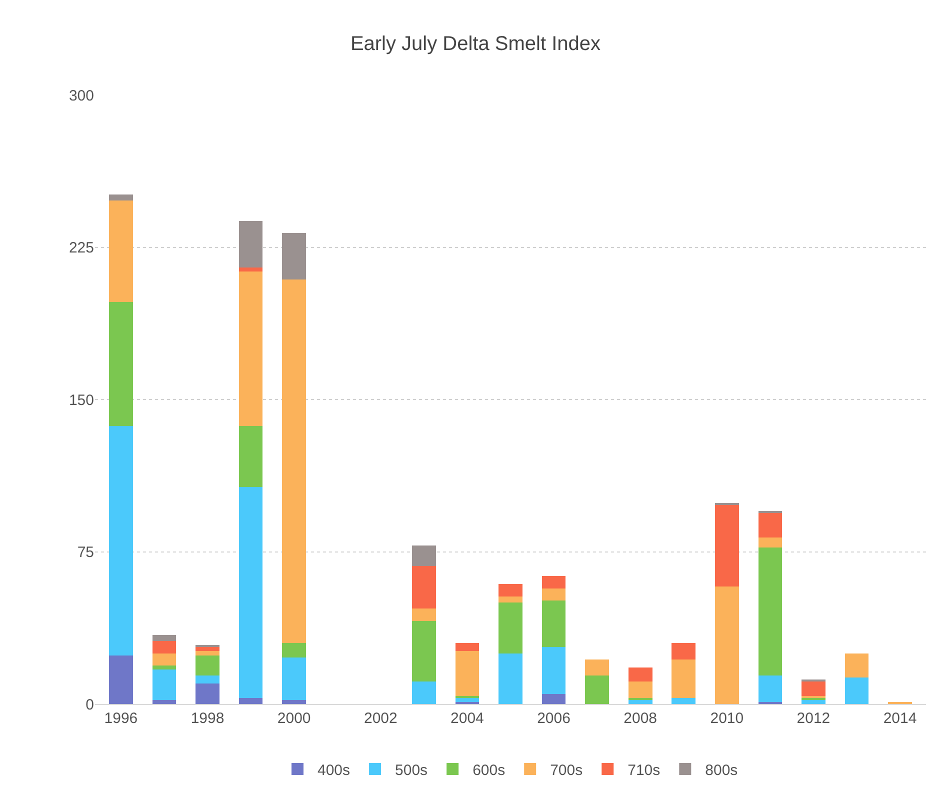 The width and height of the screenshot is (951, 799). Describe the element at coordinates (644, 770) in the screenshot. I see `legend-label: 710s` at that location.